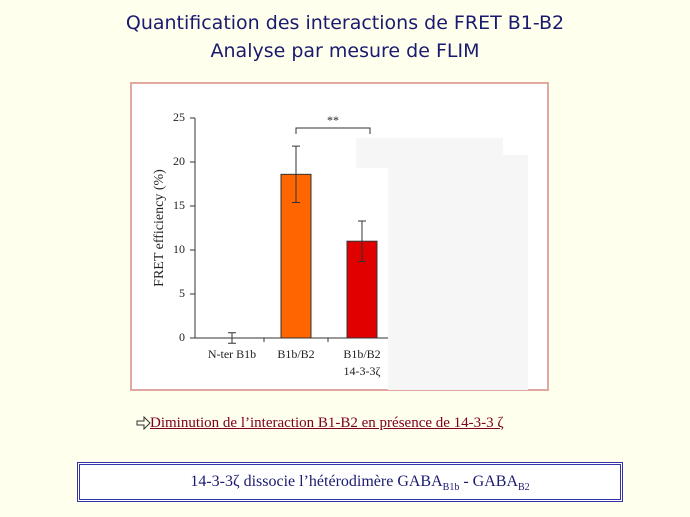  Describe the element at coordinates (232, 354) in the screenshot. I see `x-tick-label: N-ter B1b` at that location.